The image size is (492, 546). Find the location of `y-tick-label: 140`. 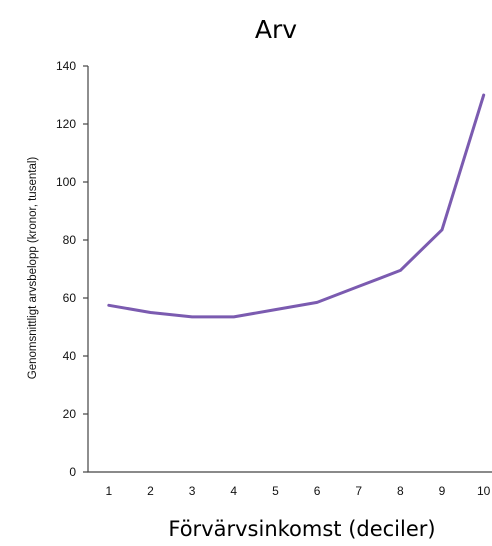

y-tick-label: 140 is located at coordinates (66, 66).